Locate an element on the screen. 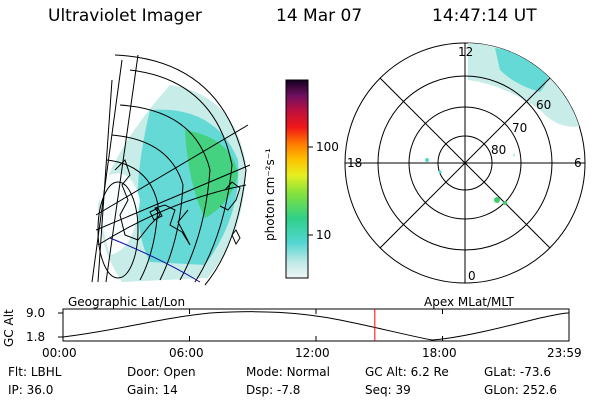  orbit-altitude-curve is located at coordinates (316, 326).